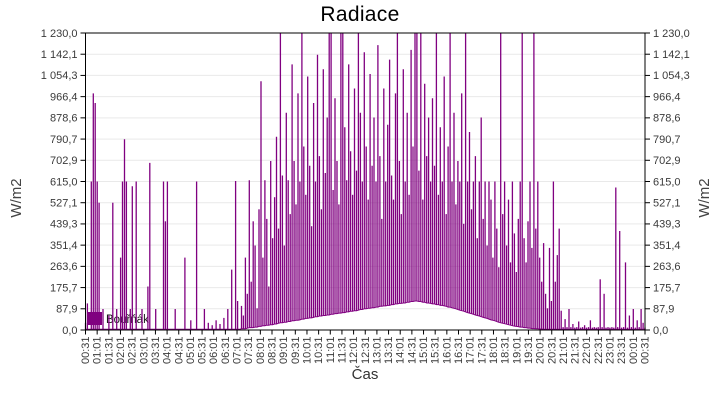  What do you see at coordinates (459, 351) in the screenshot?
I see `x-tick-label: 16:31` at bounding box center [459, 351].